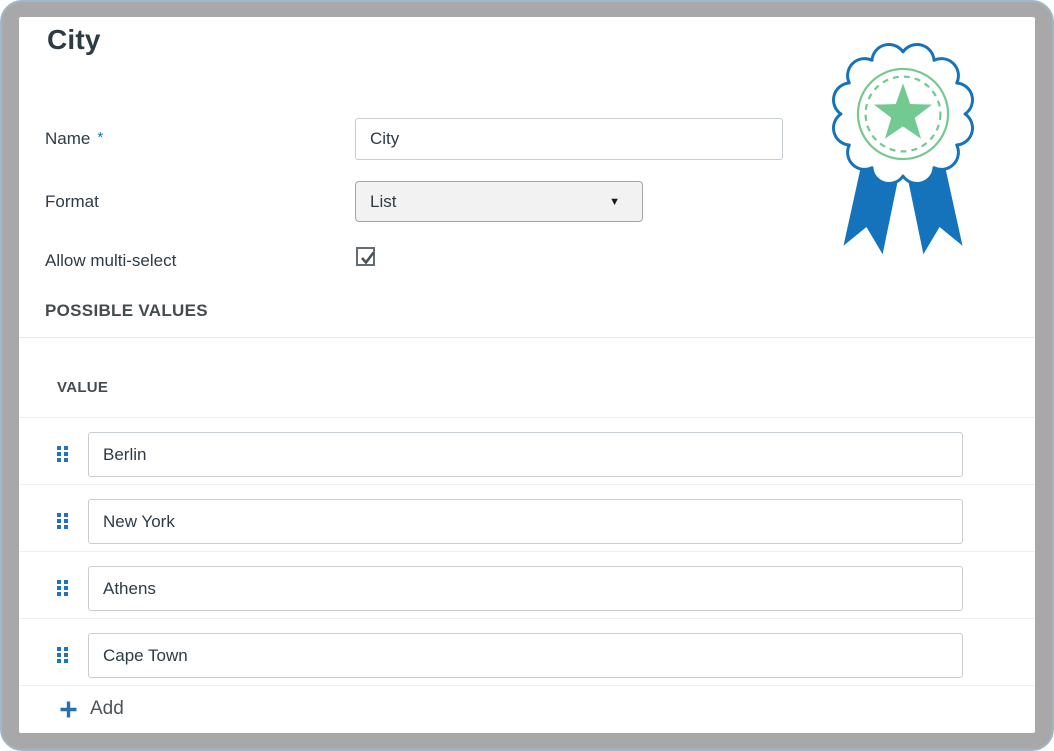 The width and height of the screenshot is (1054, 751). I want to click on possible-values-header: POSSIBLE VALUES, so click(126, 310).